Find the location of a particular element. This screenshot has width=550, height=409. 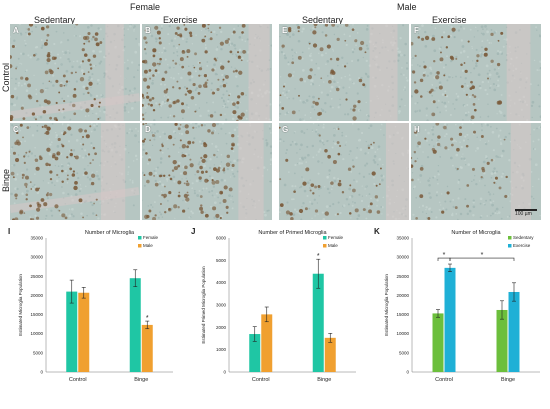

y-axis-label: Estimated Primed Microglia Population is located at coordinates (203, 305).